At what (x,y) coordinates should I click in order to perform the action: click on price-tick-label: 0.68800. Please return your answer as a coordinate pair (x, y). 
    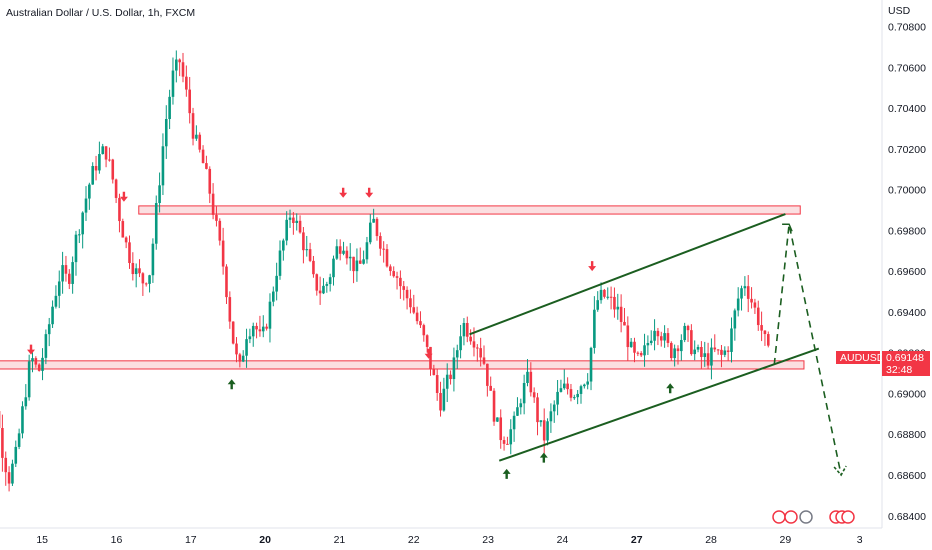
    Looking at the image, I should click on (907, 435).